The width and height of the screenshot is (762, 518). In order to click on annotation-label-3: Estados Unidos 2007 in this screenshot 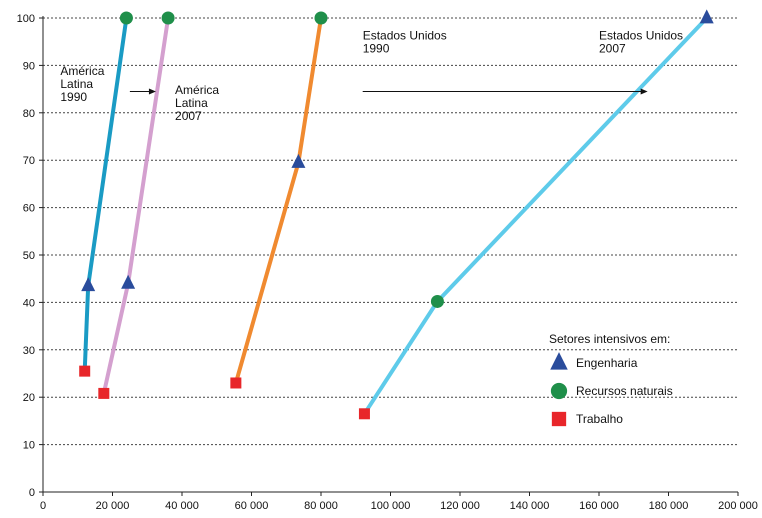, I will do `click(641, 41)`.